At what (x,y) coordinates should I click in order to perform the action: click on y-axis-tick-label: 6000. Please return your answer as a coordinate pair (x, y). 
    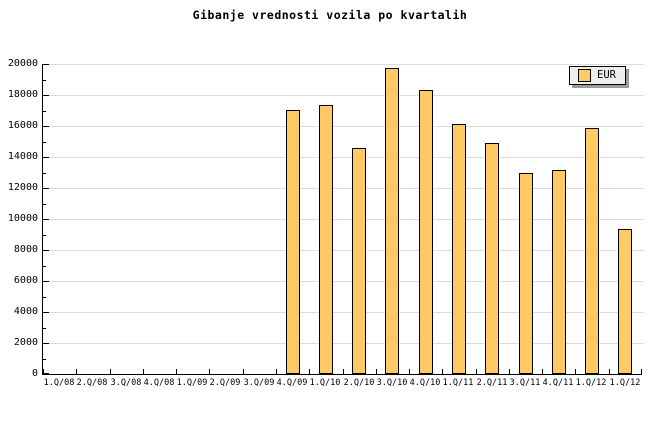
    Looking at the image, I should click on (25, 280).